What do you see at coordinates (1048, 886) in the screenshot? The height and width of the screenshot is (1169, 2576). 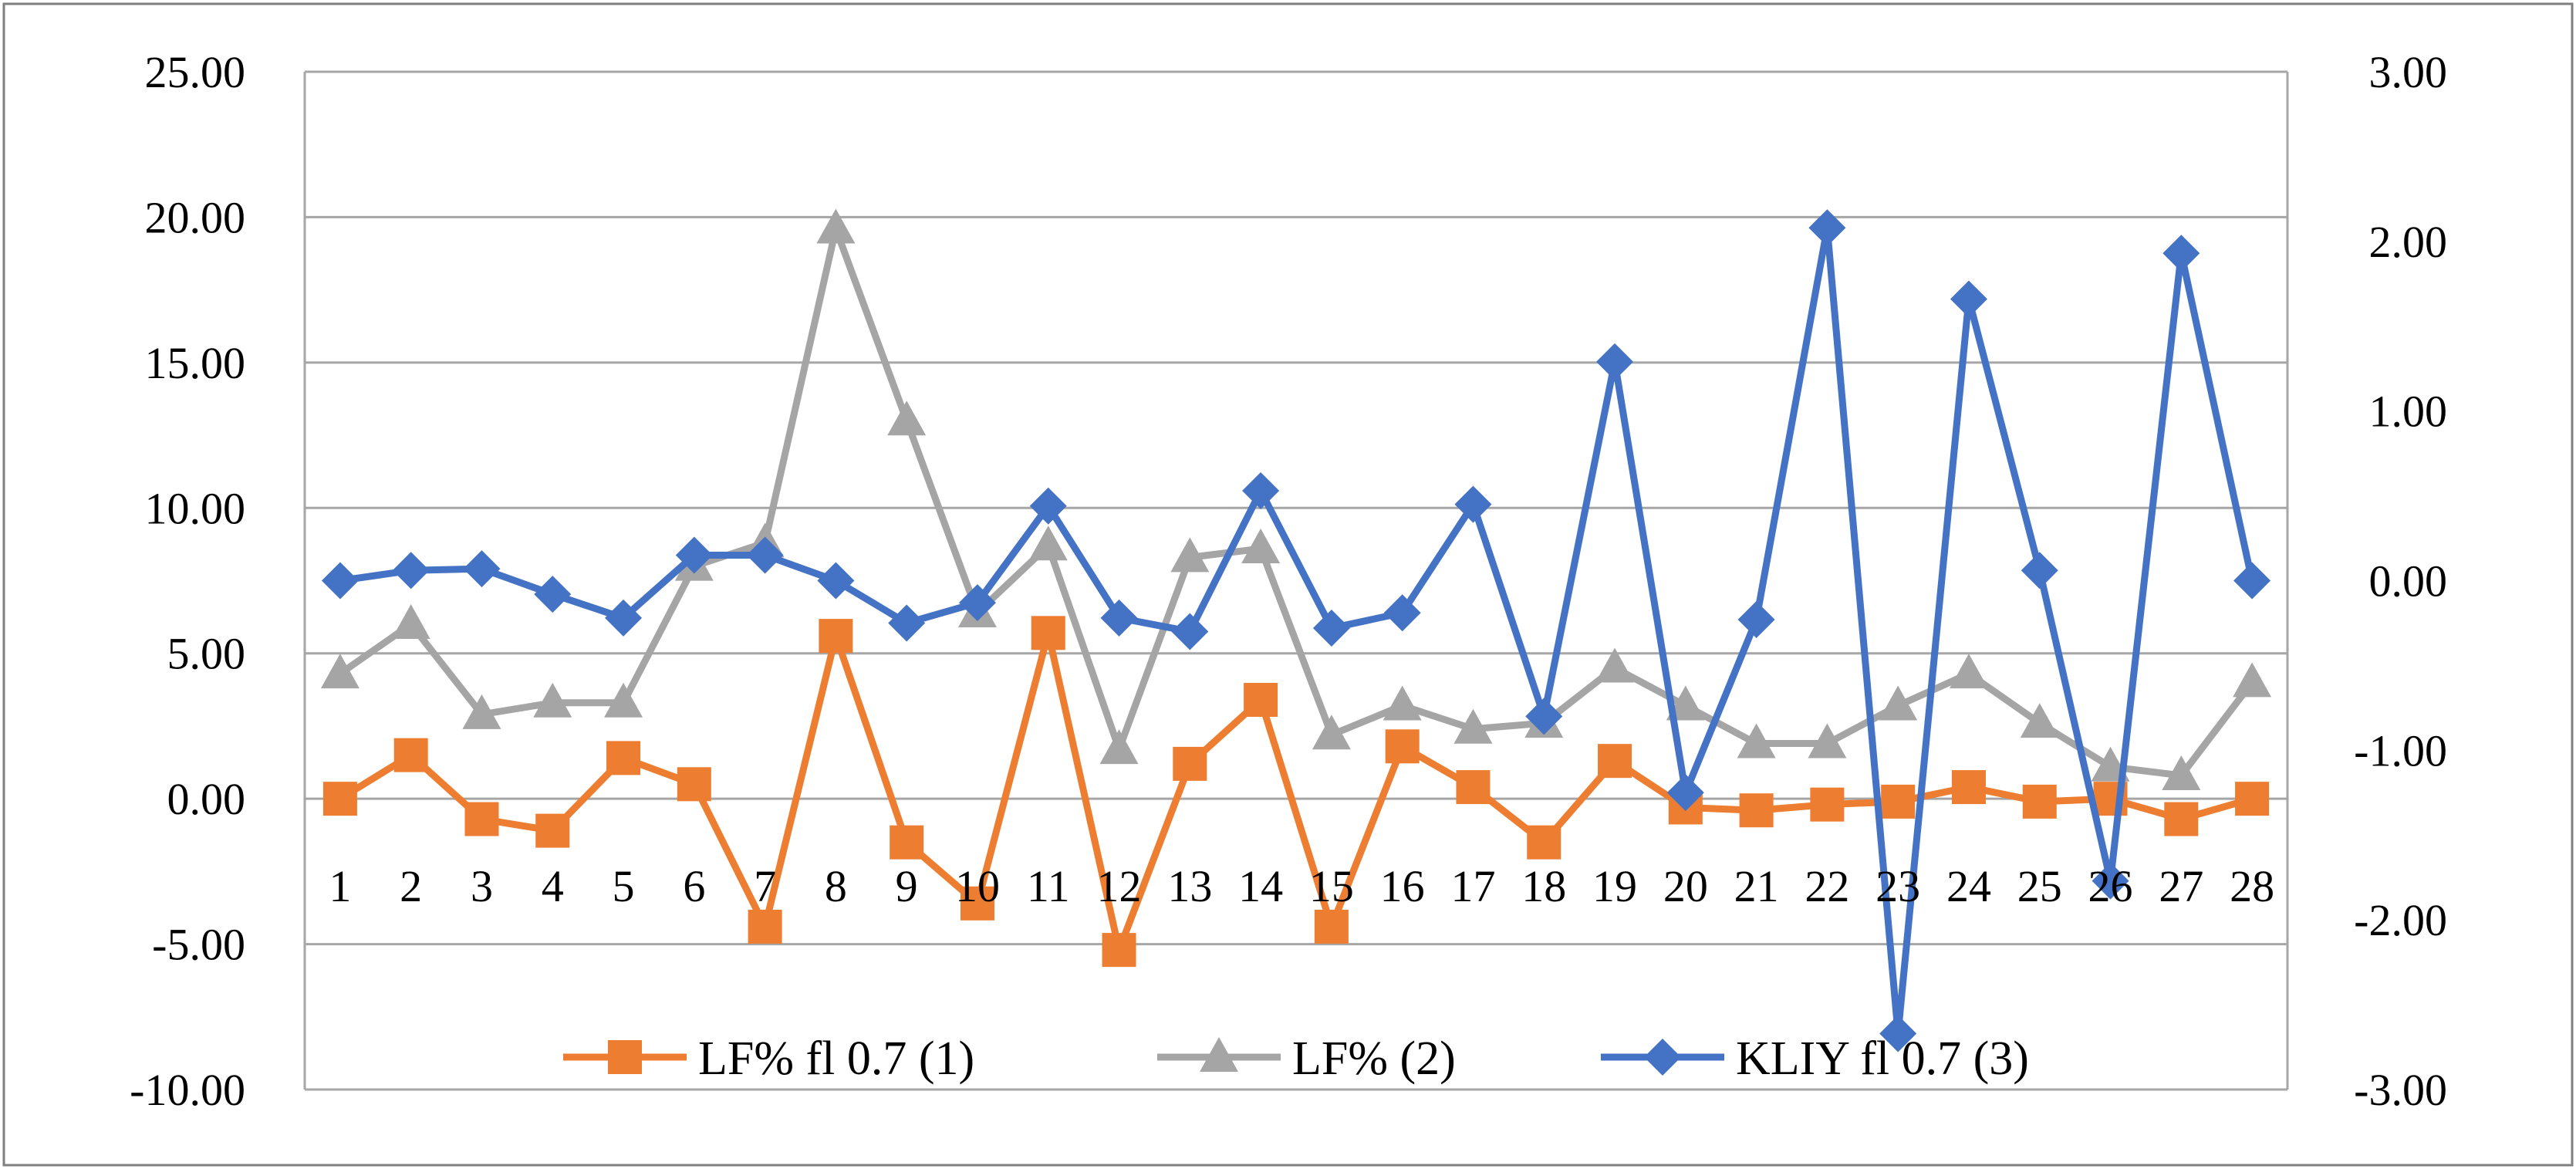 I see `x-axis-tick-label: 11` at bounding box center [1048, 886].